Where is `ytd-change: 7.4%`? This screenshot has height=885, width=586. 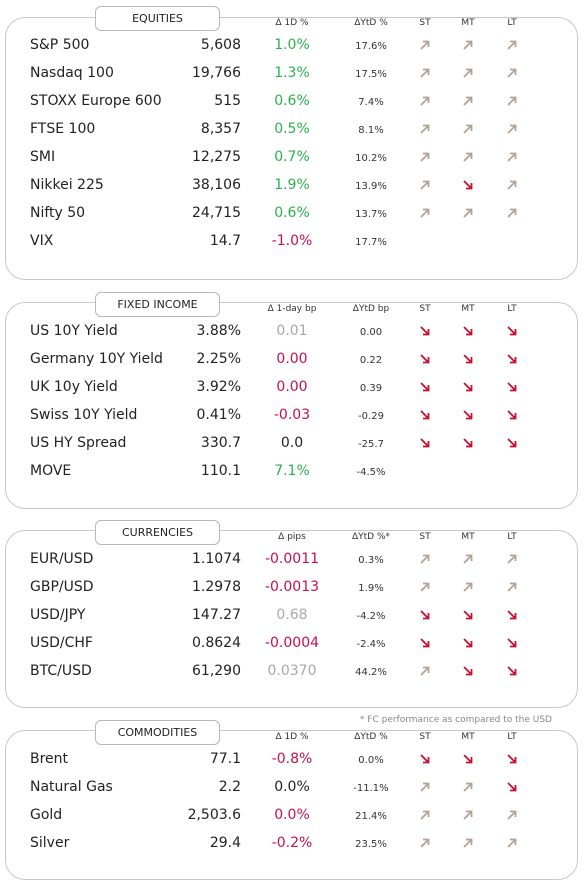
ytd-change: 7.4% is located at coordinates (371, 102).